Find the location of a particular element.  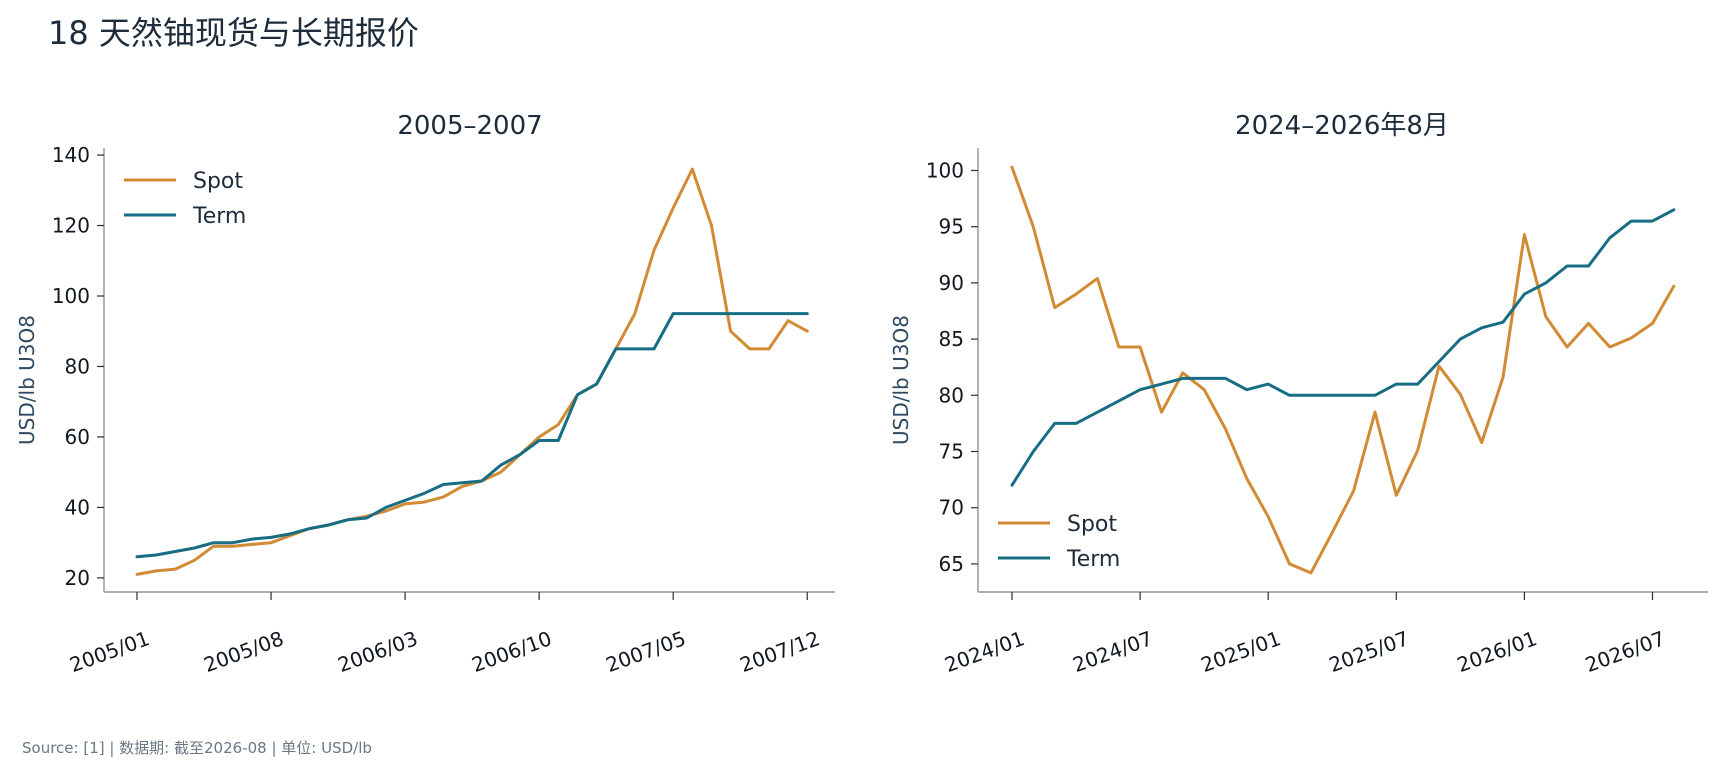

chart1-y-tick-label: 120 is located at coordinates (71, 226).